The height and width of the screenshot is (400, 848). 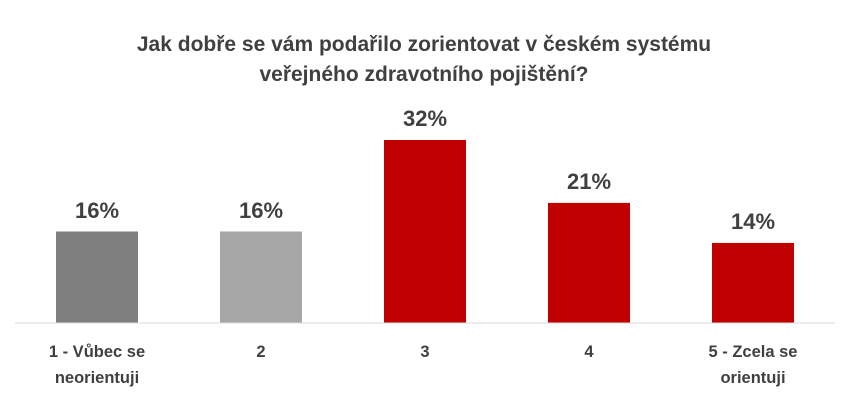 I want to click on x-tick-label: 1 - Vůbec se neorientuji, so click(x=97, y=365).